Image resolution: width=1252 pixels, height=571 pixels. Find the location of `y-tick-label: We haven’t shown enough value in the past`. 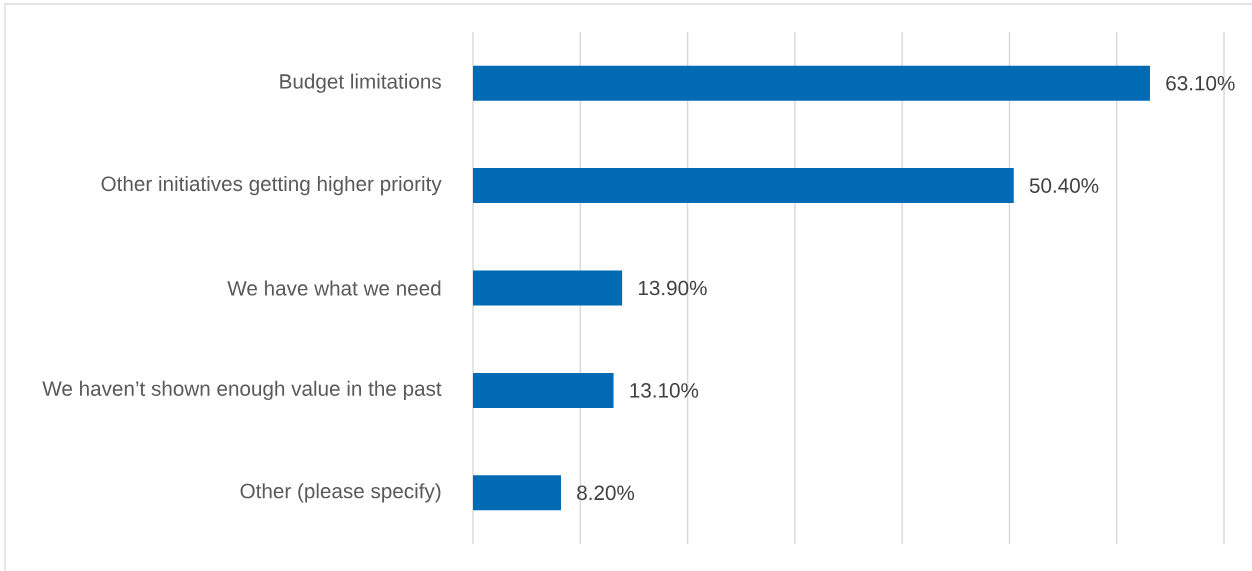

y-tick-label: We haven’t shown enough value in the past is located at coordinates (242, 390).